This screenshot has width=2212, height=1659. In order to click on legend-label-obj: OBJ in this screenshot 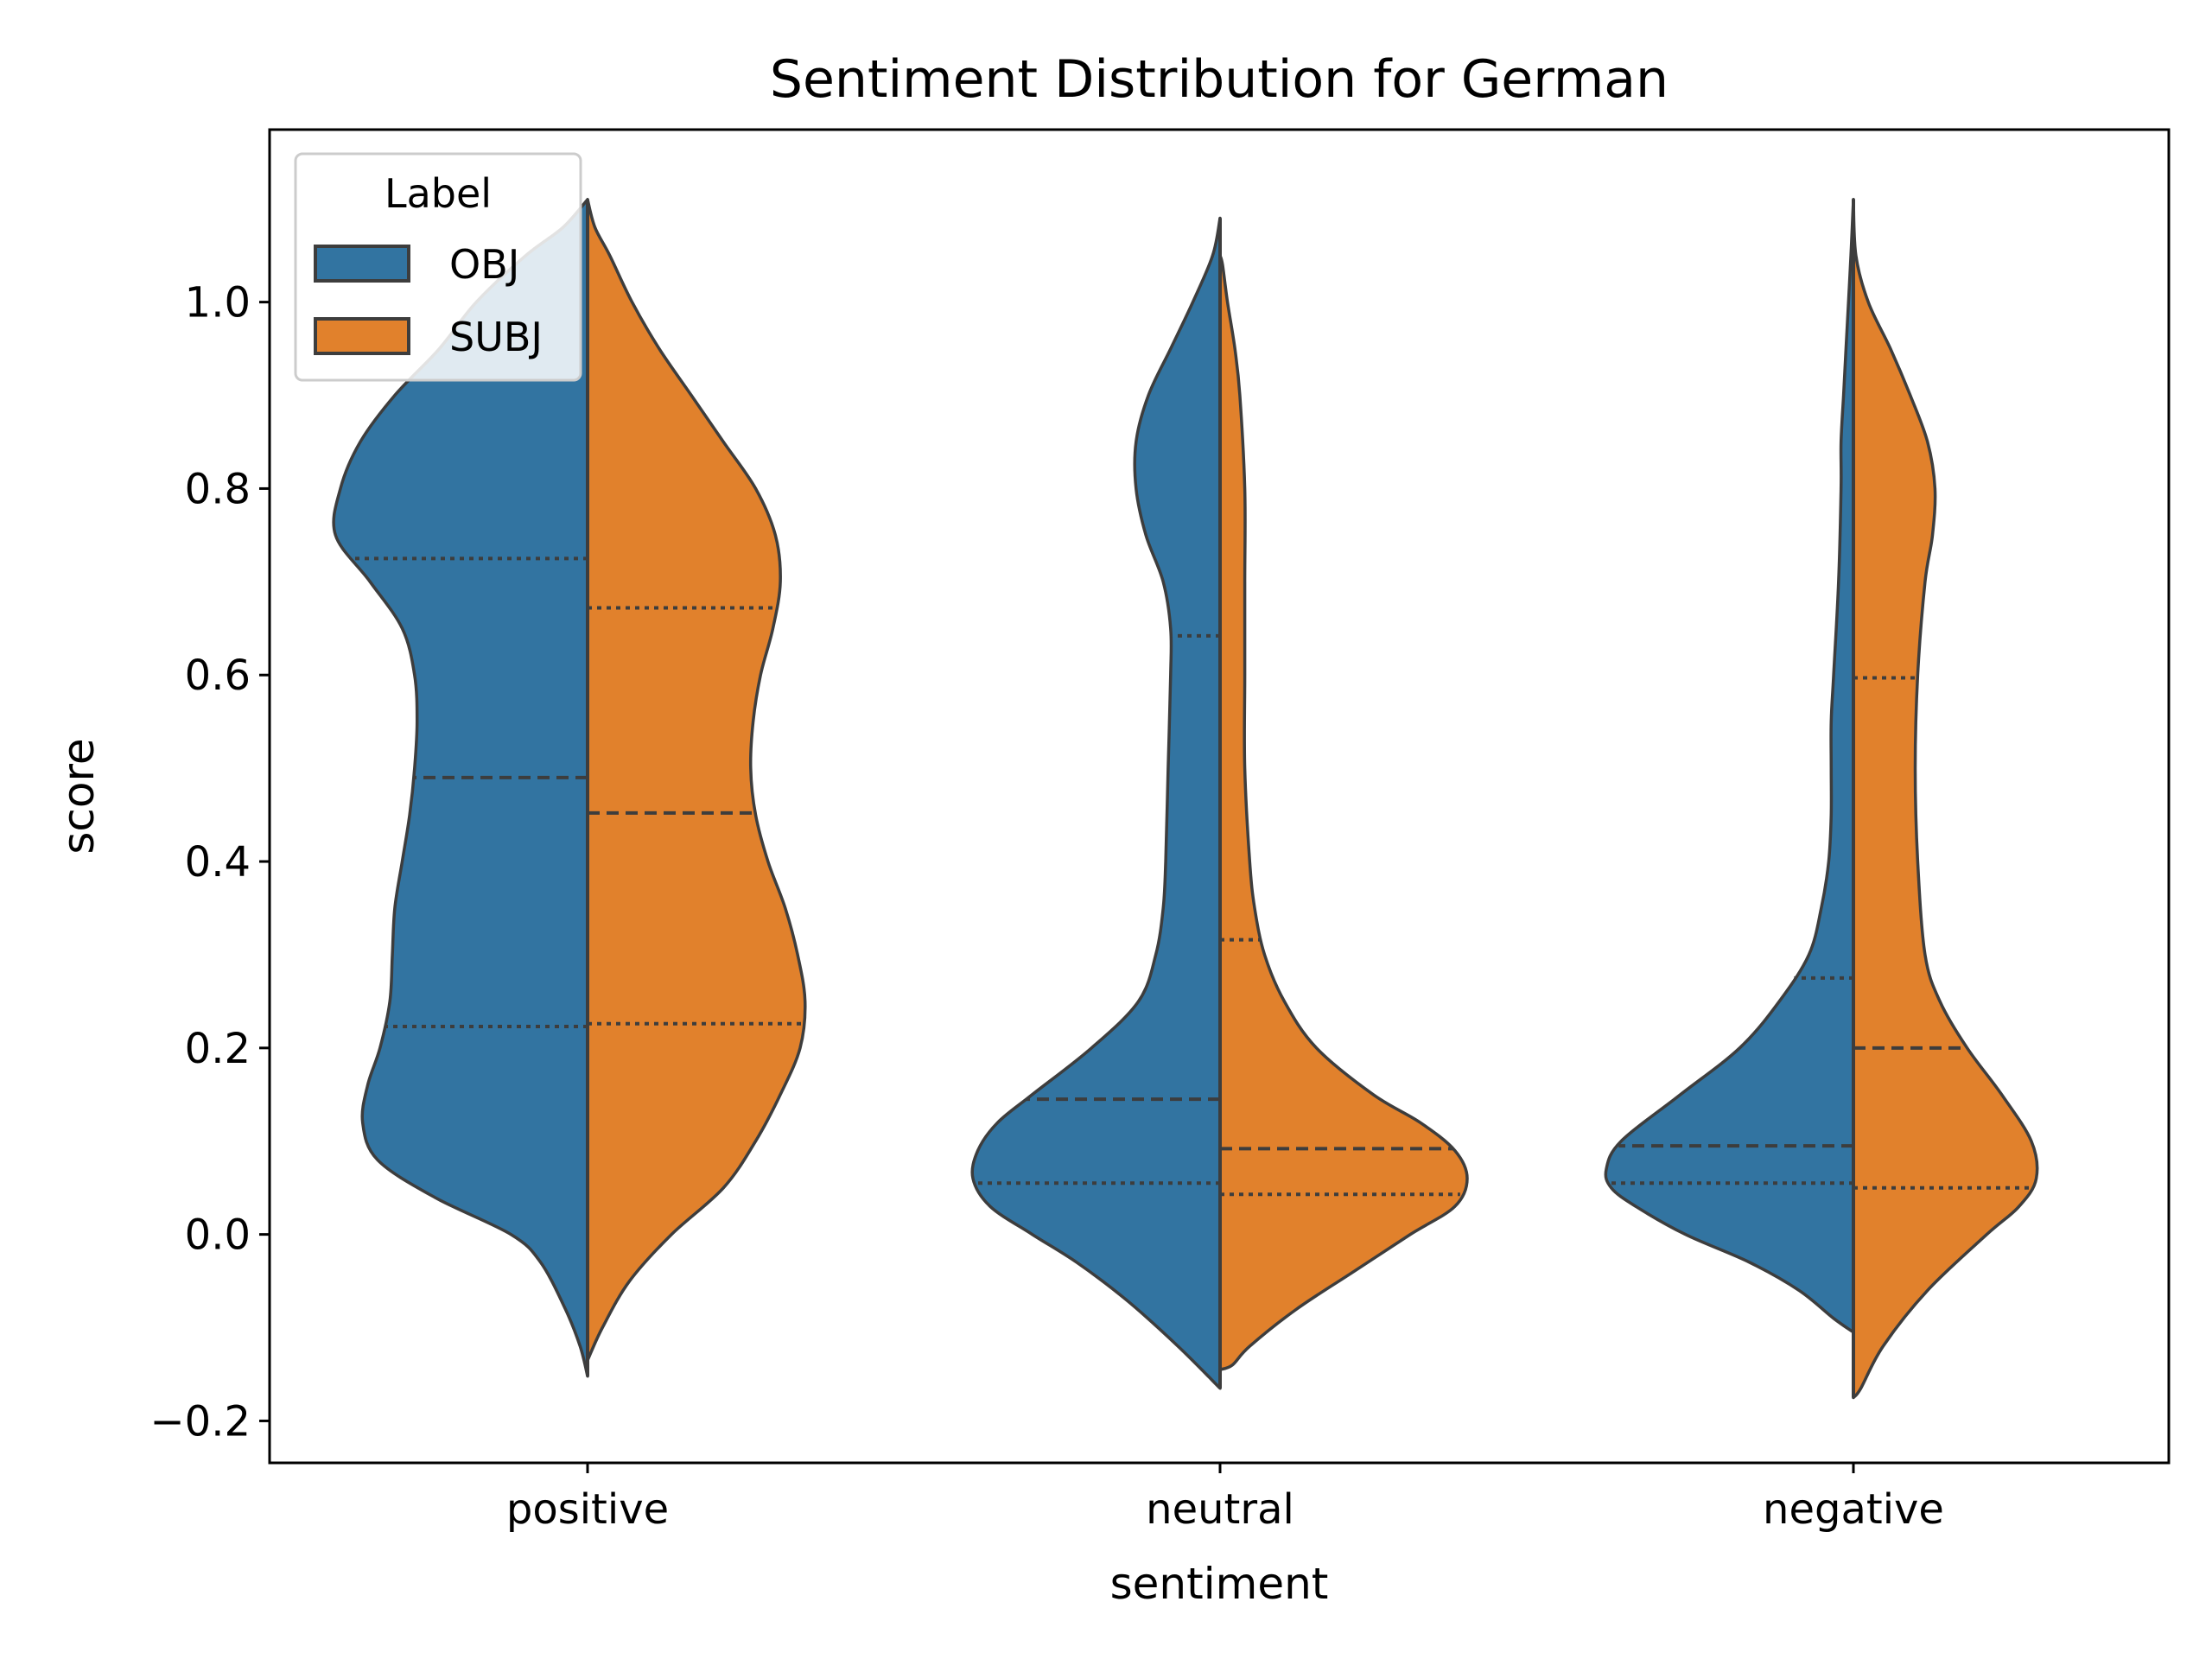, I will do `click(484, 264)`.